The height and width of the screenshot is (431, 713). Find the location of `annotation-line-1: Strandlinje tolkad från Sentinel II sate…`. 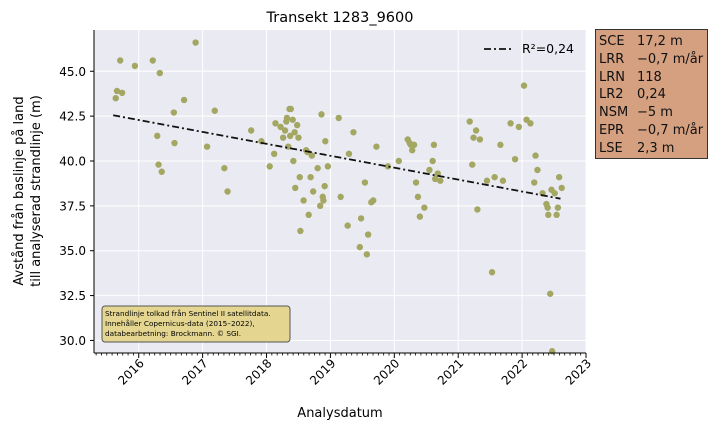

annotation-line-1: Strandlinje tolkad från Sentinel II sate… is located at coordinates (188, 313).